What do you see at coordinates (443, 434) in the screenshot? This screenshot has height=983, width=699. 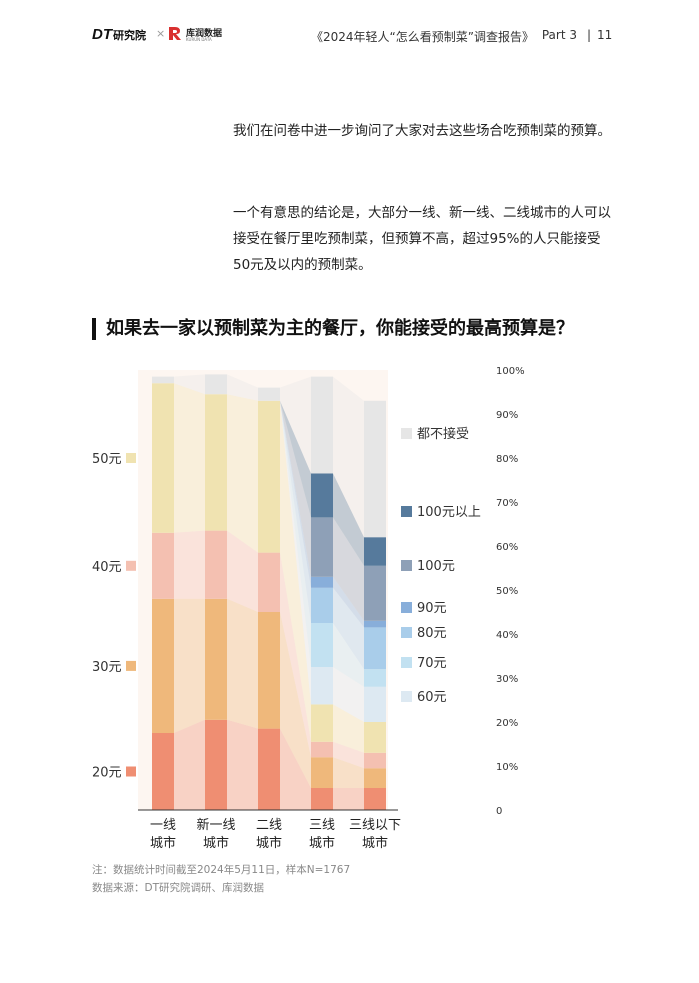 I see `legend-label: 都不接受` at bounding box center [443, 434].